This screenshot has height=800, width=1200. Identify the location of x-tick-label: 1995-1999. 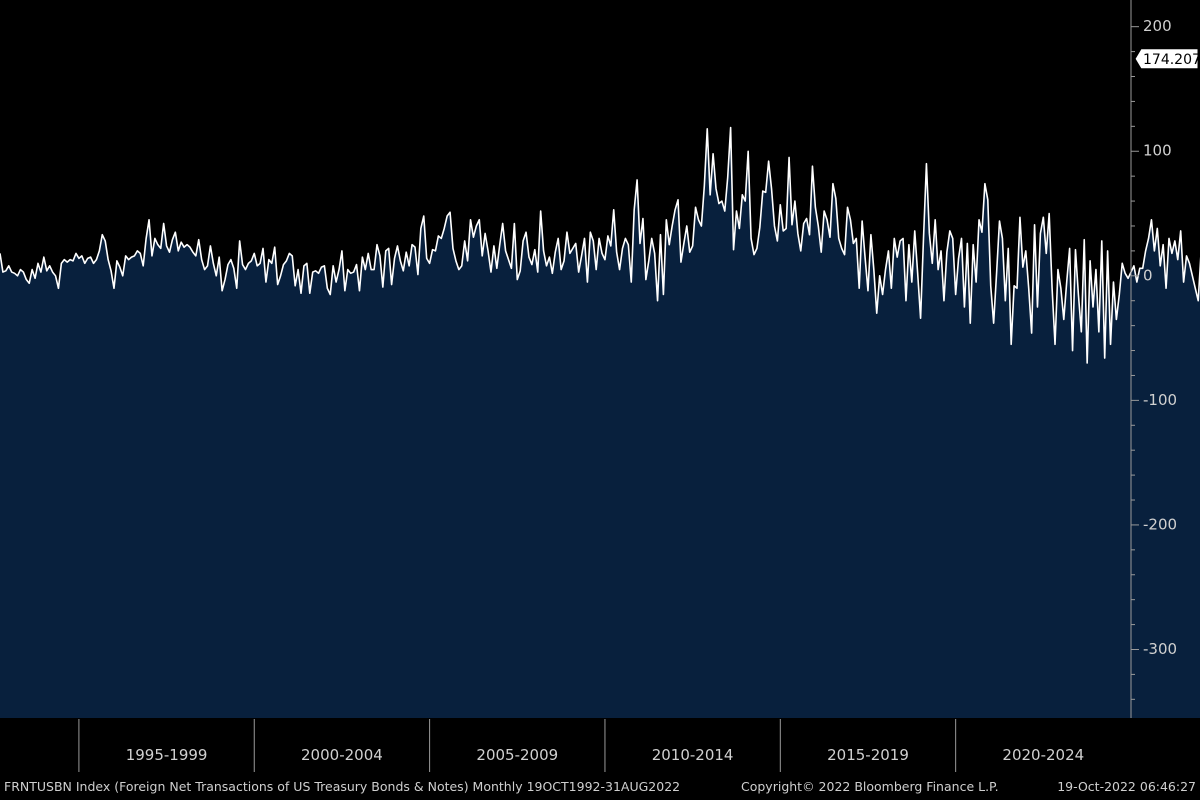
(167, 755).